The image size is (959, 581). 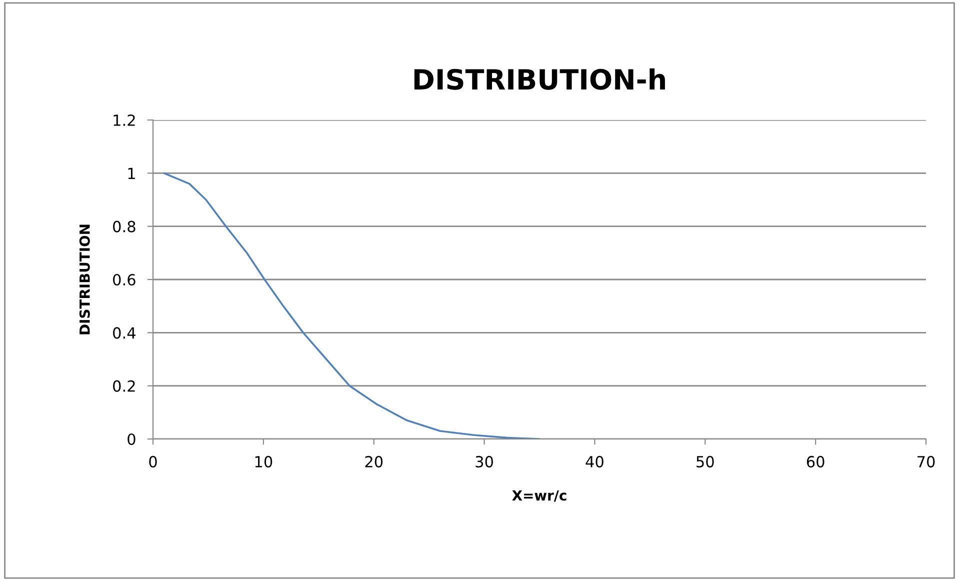 What do you see at coordinates (124, 120) in the screenshot?
I see `y-tick-label: 1.2` at bounding box center [124, 120].